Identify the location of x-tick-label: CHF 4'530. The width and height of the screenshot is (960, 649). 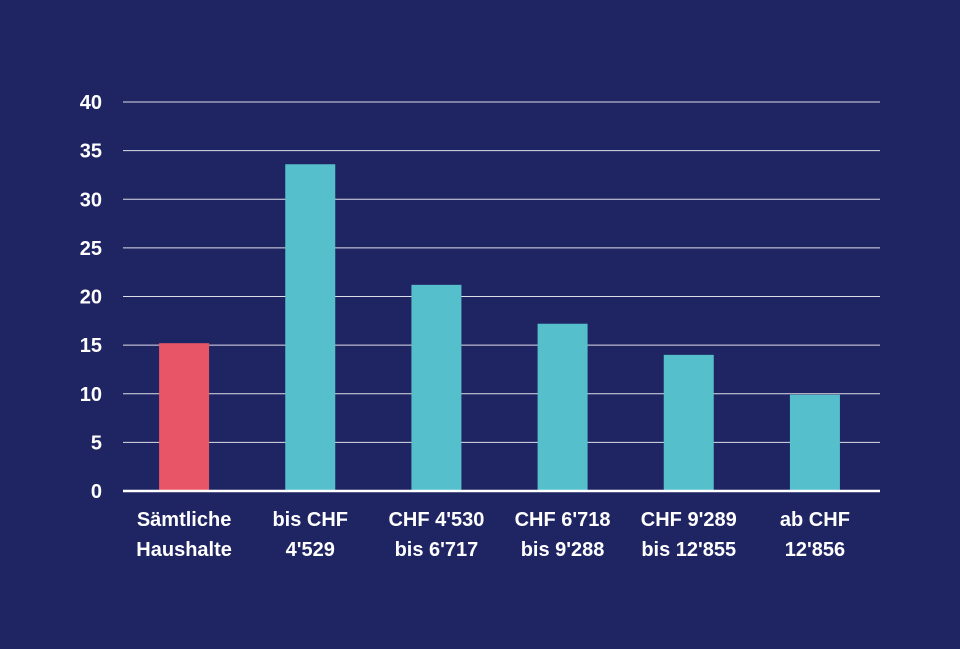
(436, 520).